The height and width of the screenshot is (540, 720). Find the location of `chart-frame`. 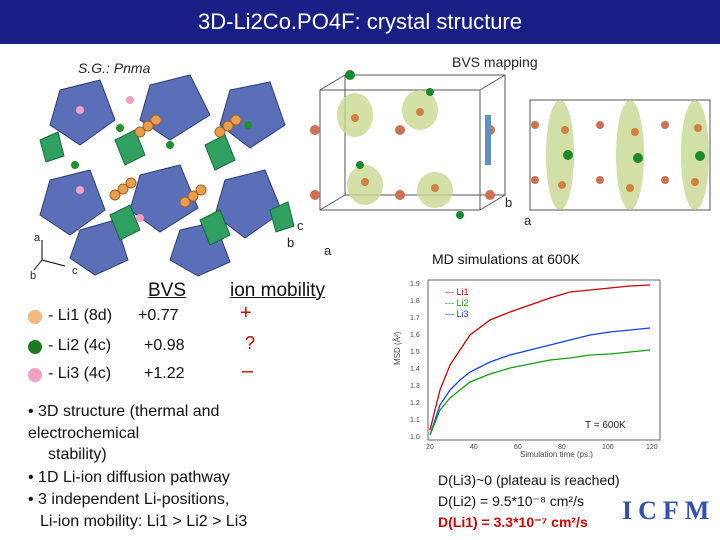

chart-frame is located at coordinates (544, 360).